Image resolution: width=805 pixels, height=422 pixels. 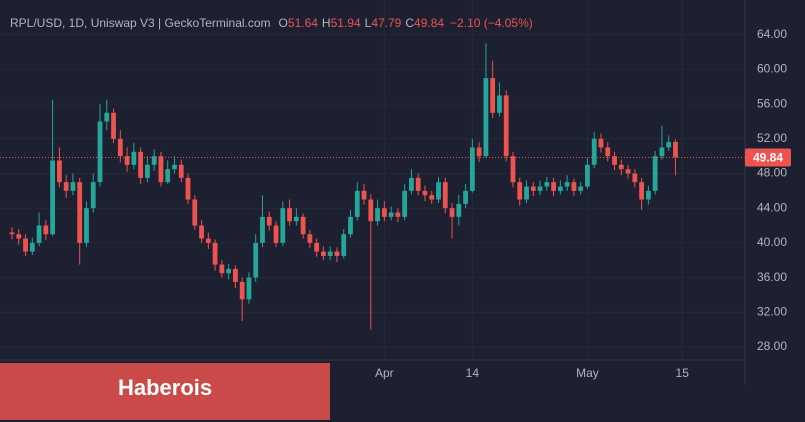 What do you see at coordinates (429, 23) in the screenshot?
I see `close-value: 49.84` at bounding box center [429, 23].